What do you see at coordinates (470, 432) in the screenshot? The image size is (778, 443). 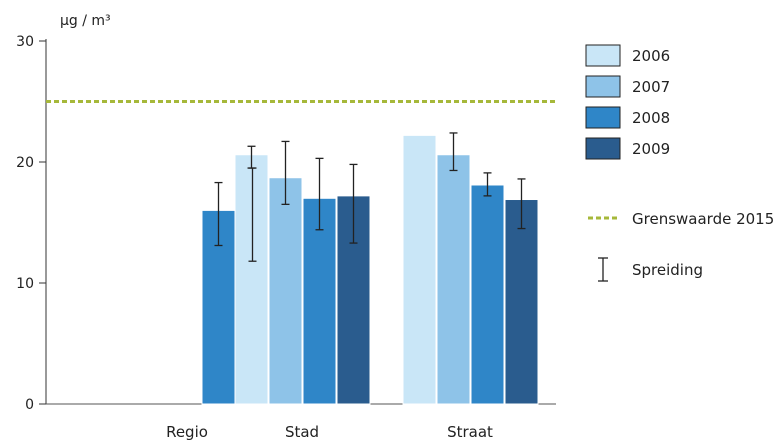 I see `category-label-straat: Straat` at bounding box center [470, 432].